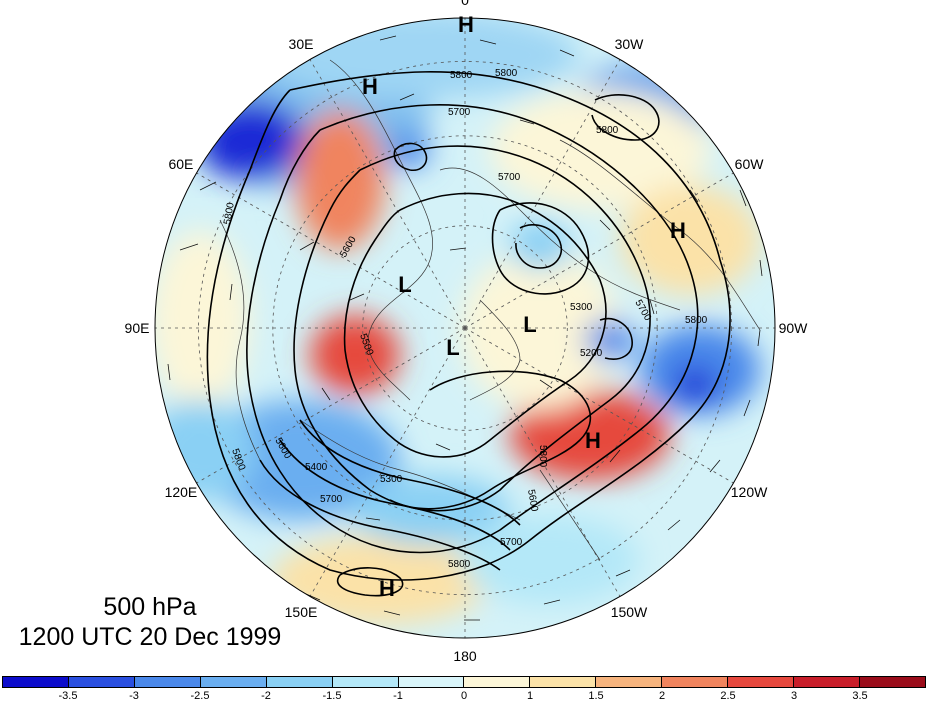 Image resolution: width=928 pixels, height=702 pixels. Describe the element at coordinates (749, 492) in the screenshot. I see `longitude-label: 120W` at that location.